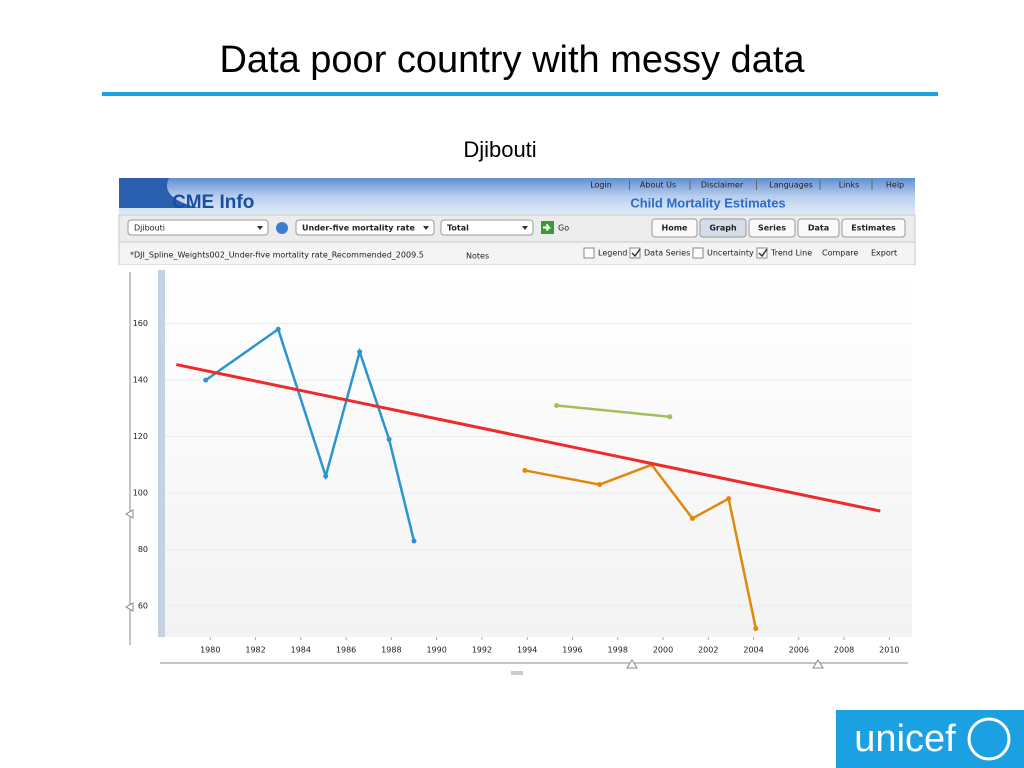 The image size is (1024, 768). I want to click on x-tick-label: 1980, so click(210, 650).